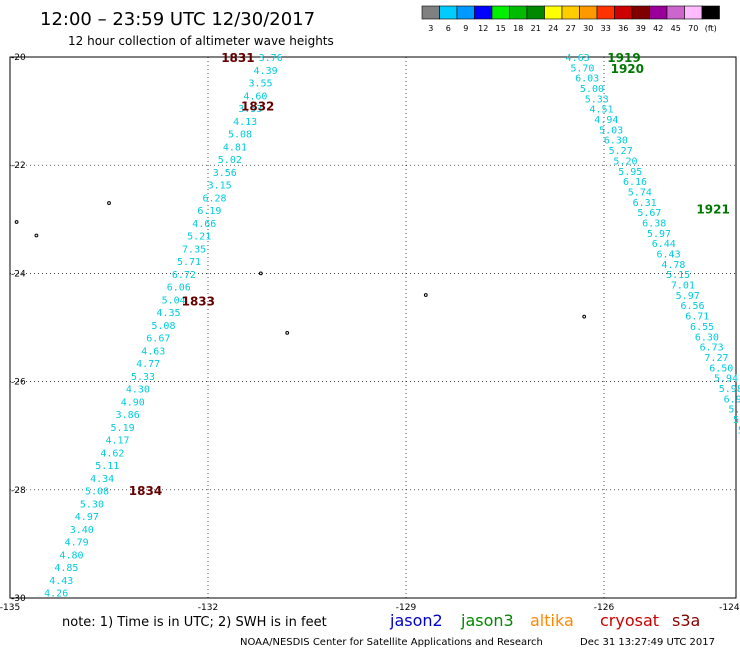  What do you see at coordinates (133, 402) in the screenshot?
I see `swh-value-label: 4.90` at bounding box center [133, 402].